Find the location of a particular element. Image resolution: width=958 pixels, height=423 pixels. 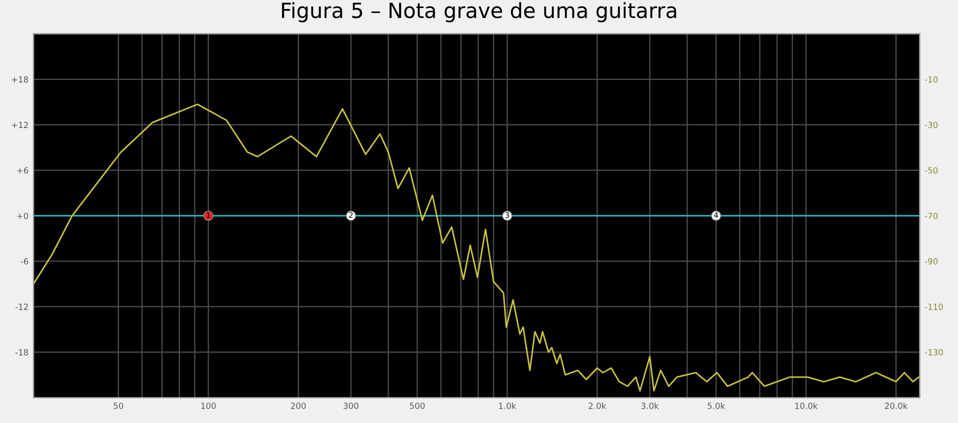

y2-tick-label: -130 is located at coordinates (933, 352).